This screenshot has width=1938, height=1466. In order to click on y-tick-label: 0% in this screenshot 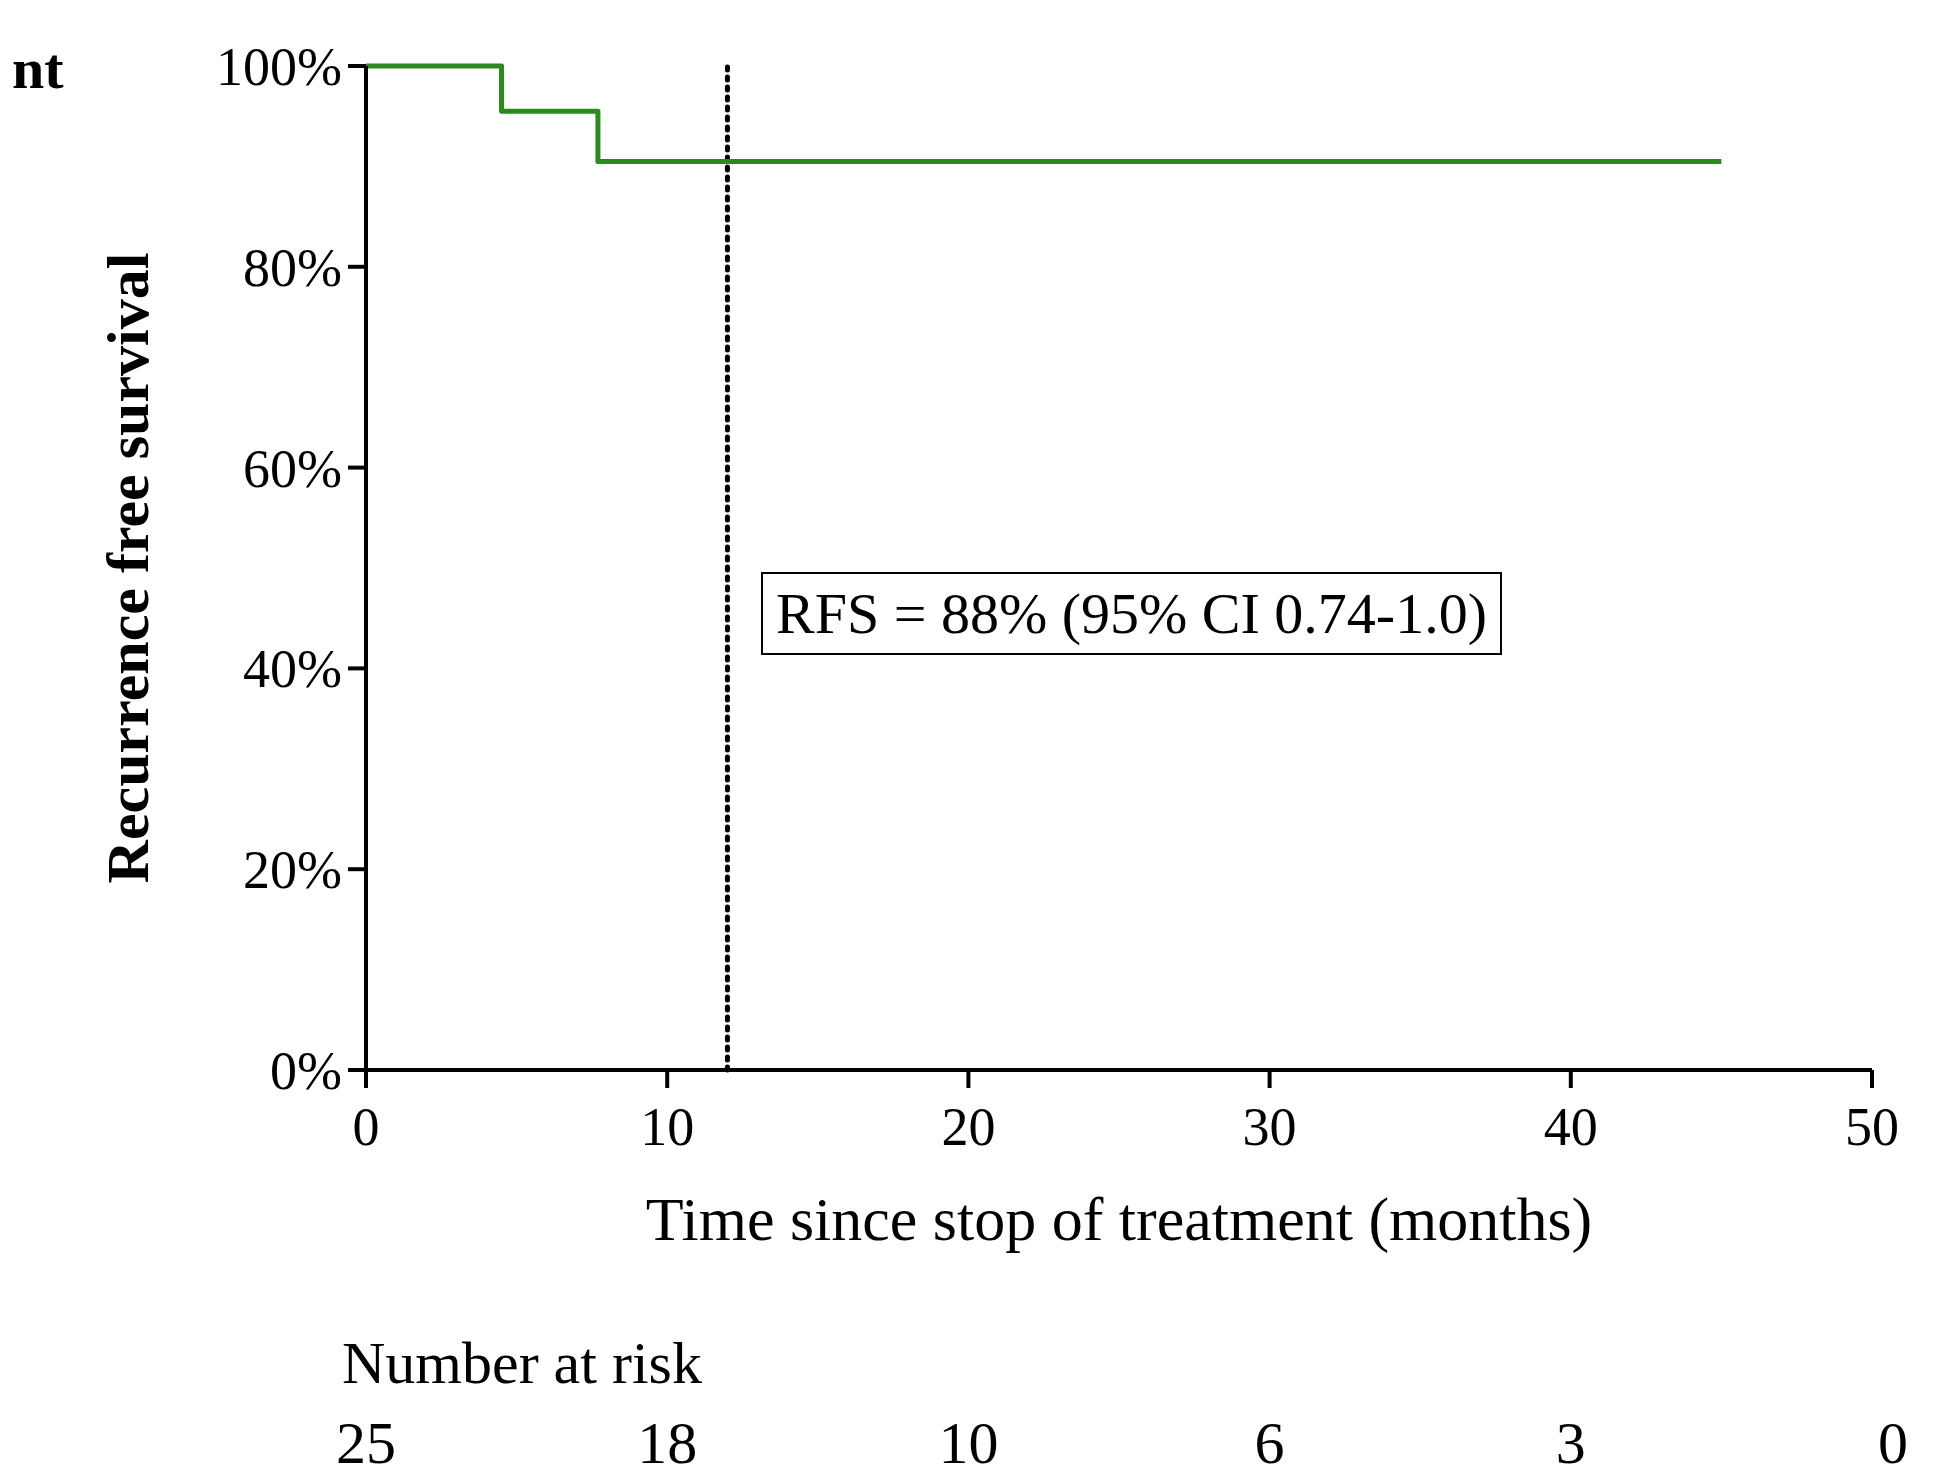, I will do `click(306, 1070)`.